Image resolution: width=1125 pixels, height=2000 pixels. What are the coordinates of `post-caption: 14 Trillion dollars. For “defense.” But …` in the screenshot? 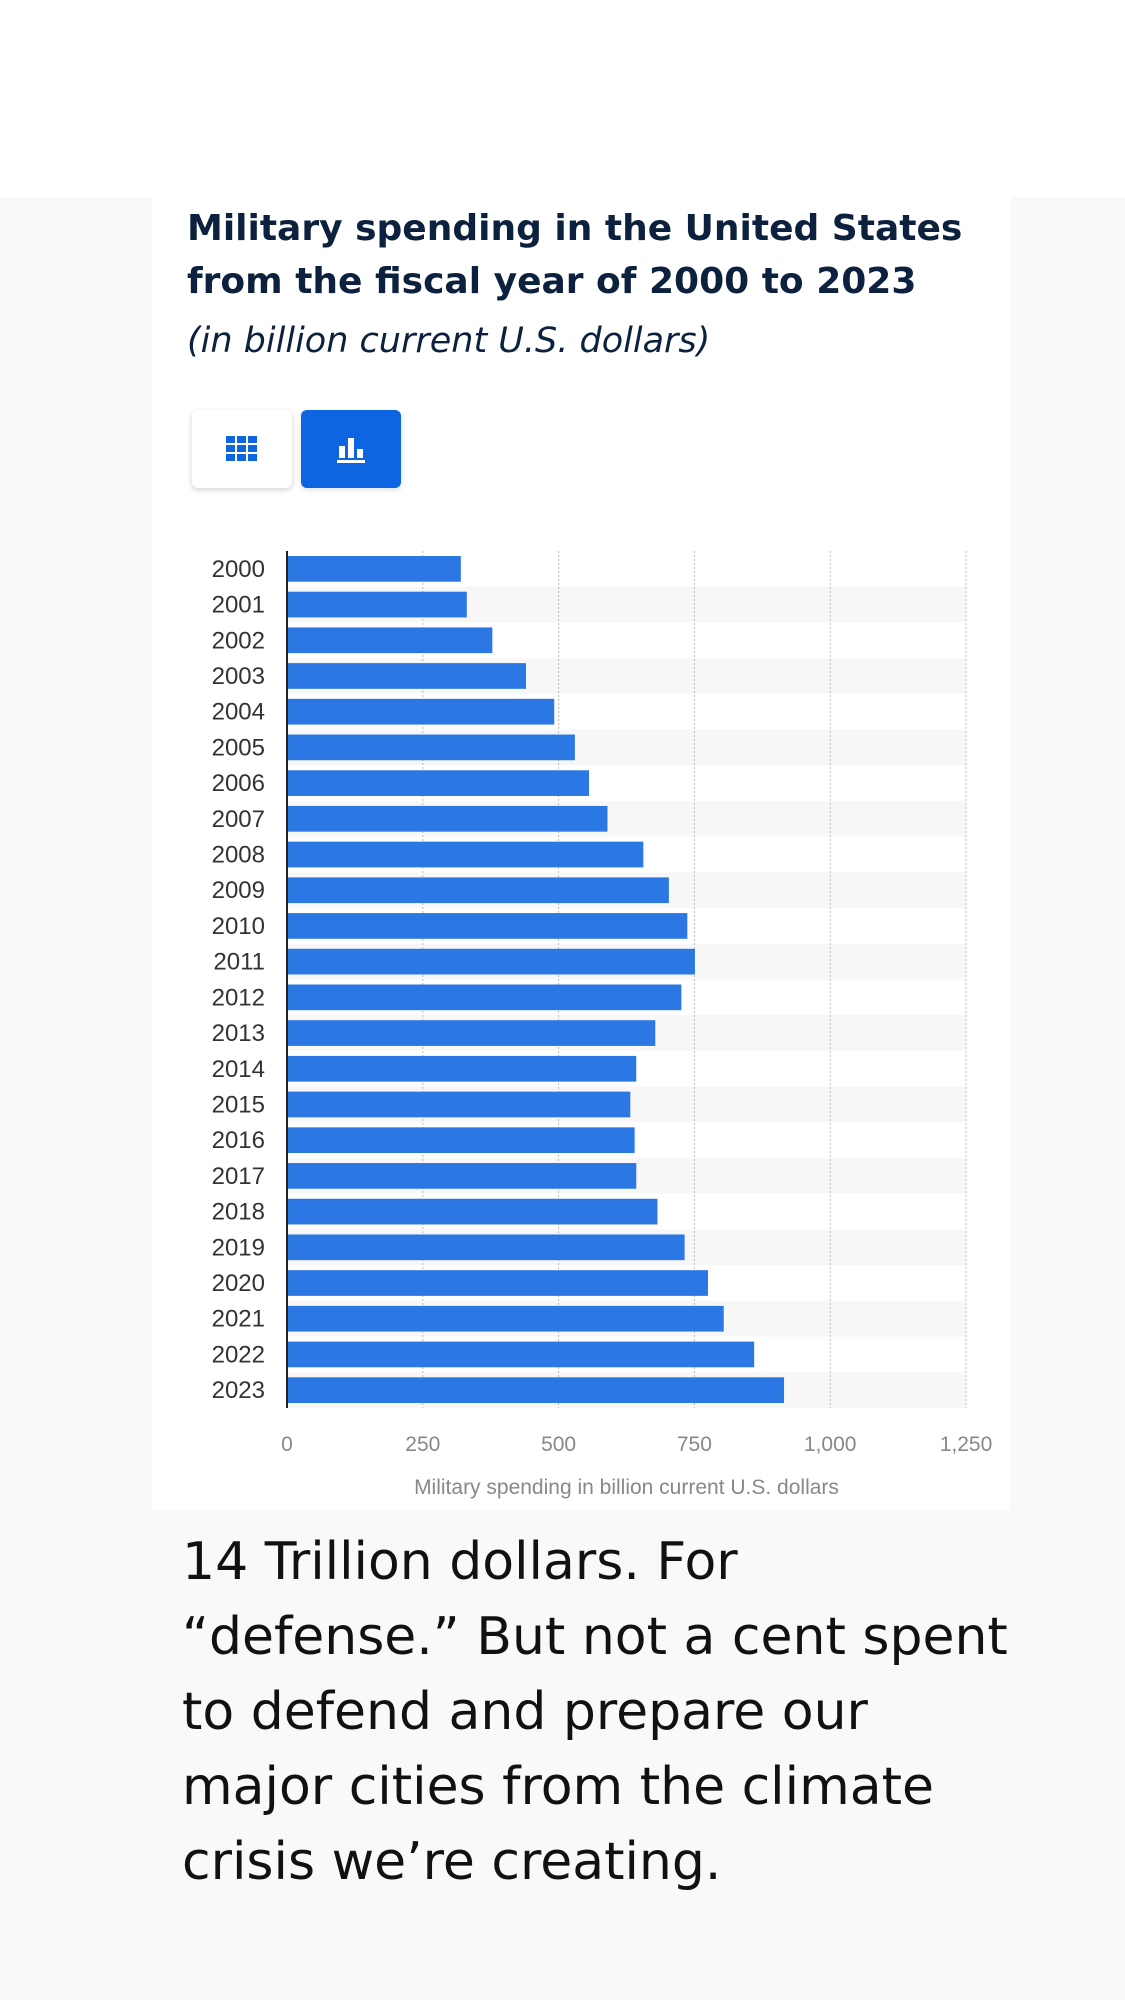 It's located at (595, 1712).